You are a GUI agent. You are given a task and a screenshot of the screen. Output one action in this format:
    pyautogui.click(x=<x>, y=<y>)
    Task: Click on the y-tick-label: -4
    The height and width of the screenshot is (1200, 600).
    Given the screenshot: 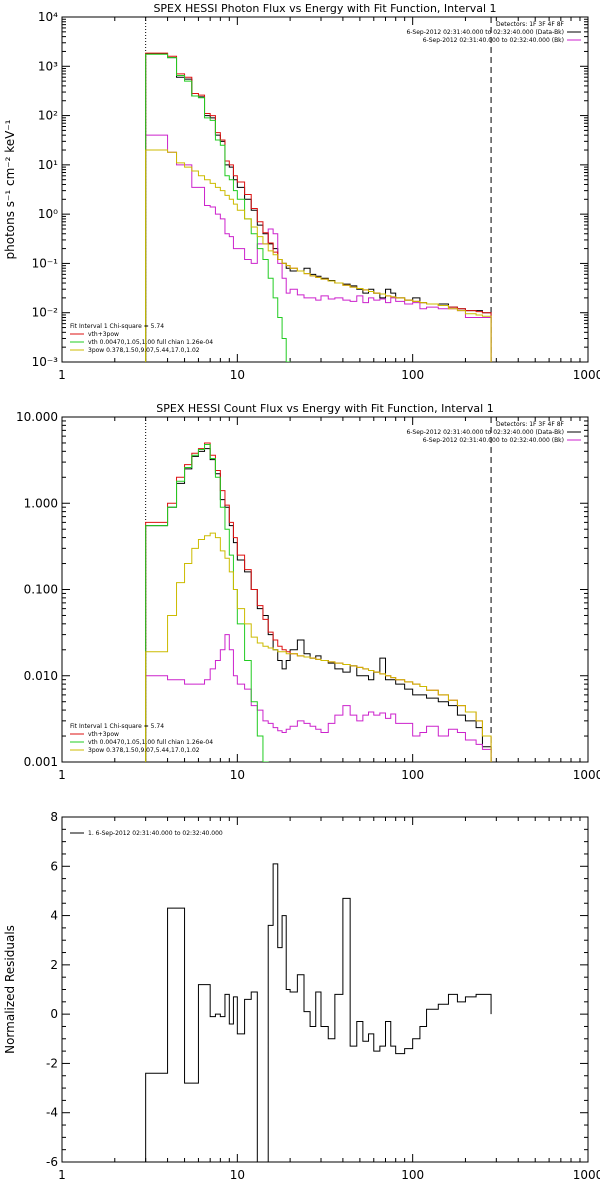 What is the action you would take?
    pyautogui.click(x=52, y=1113)
    